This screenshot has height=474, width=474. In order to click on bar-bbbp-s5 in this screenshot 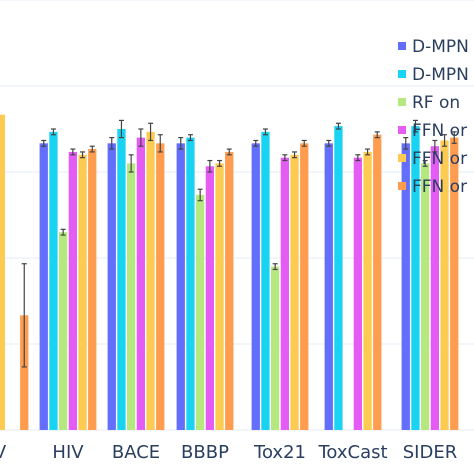, I will do `click(229, 290)`.